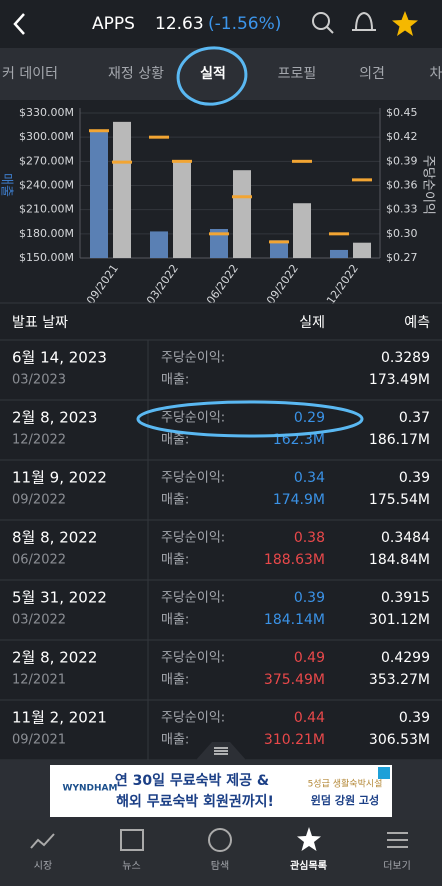 Image resolution: width=442 pixels, height=886 pixels. What do you see at coordinates (309, 658) in the screenshot?
I see `eps-actual: 0.49` at bounding box center [309, 658].